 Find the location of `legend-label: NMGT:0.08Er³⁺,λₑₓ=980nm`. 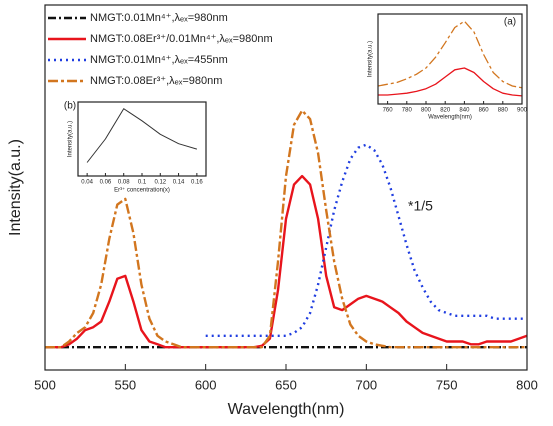

legend-label: NMGT:0.08Er³⁺,λₑₓ=980nm is located at coordinates (156, 81).